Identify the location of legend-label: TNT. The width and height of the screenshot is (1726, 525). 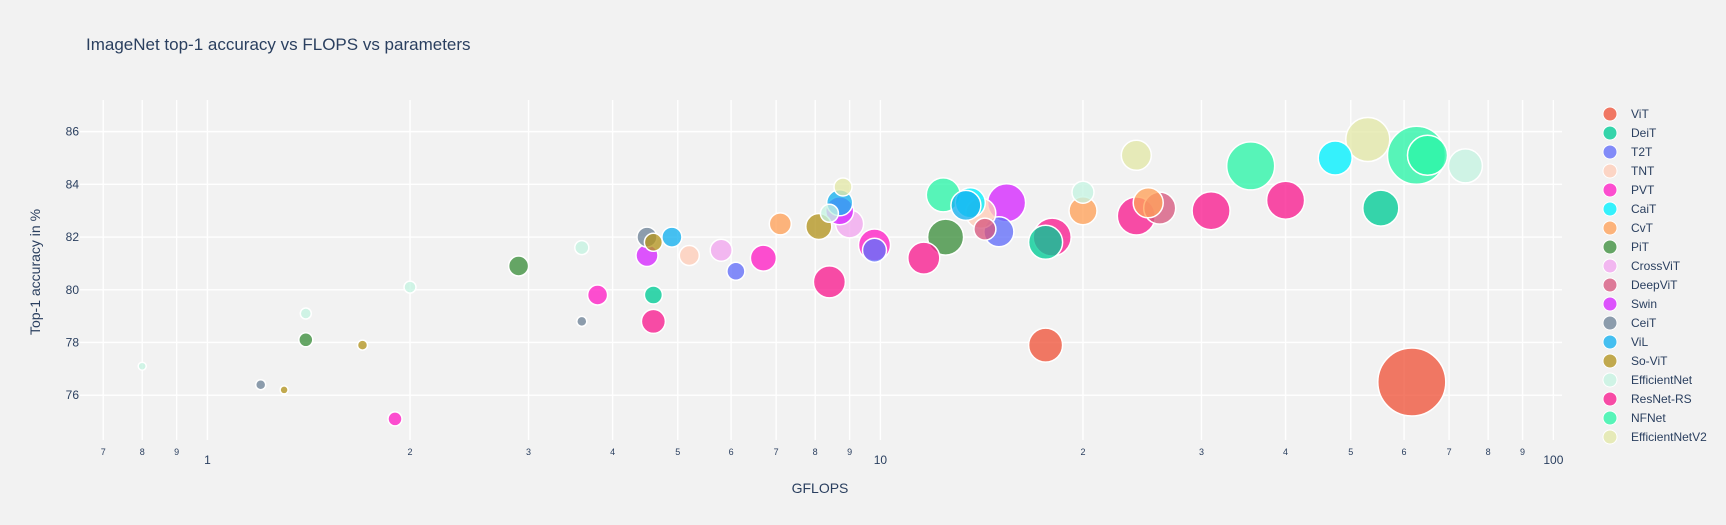
(1643, 171).